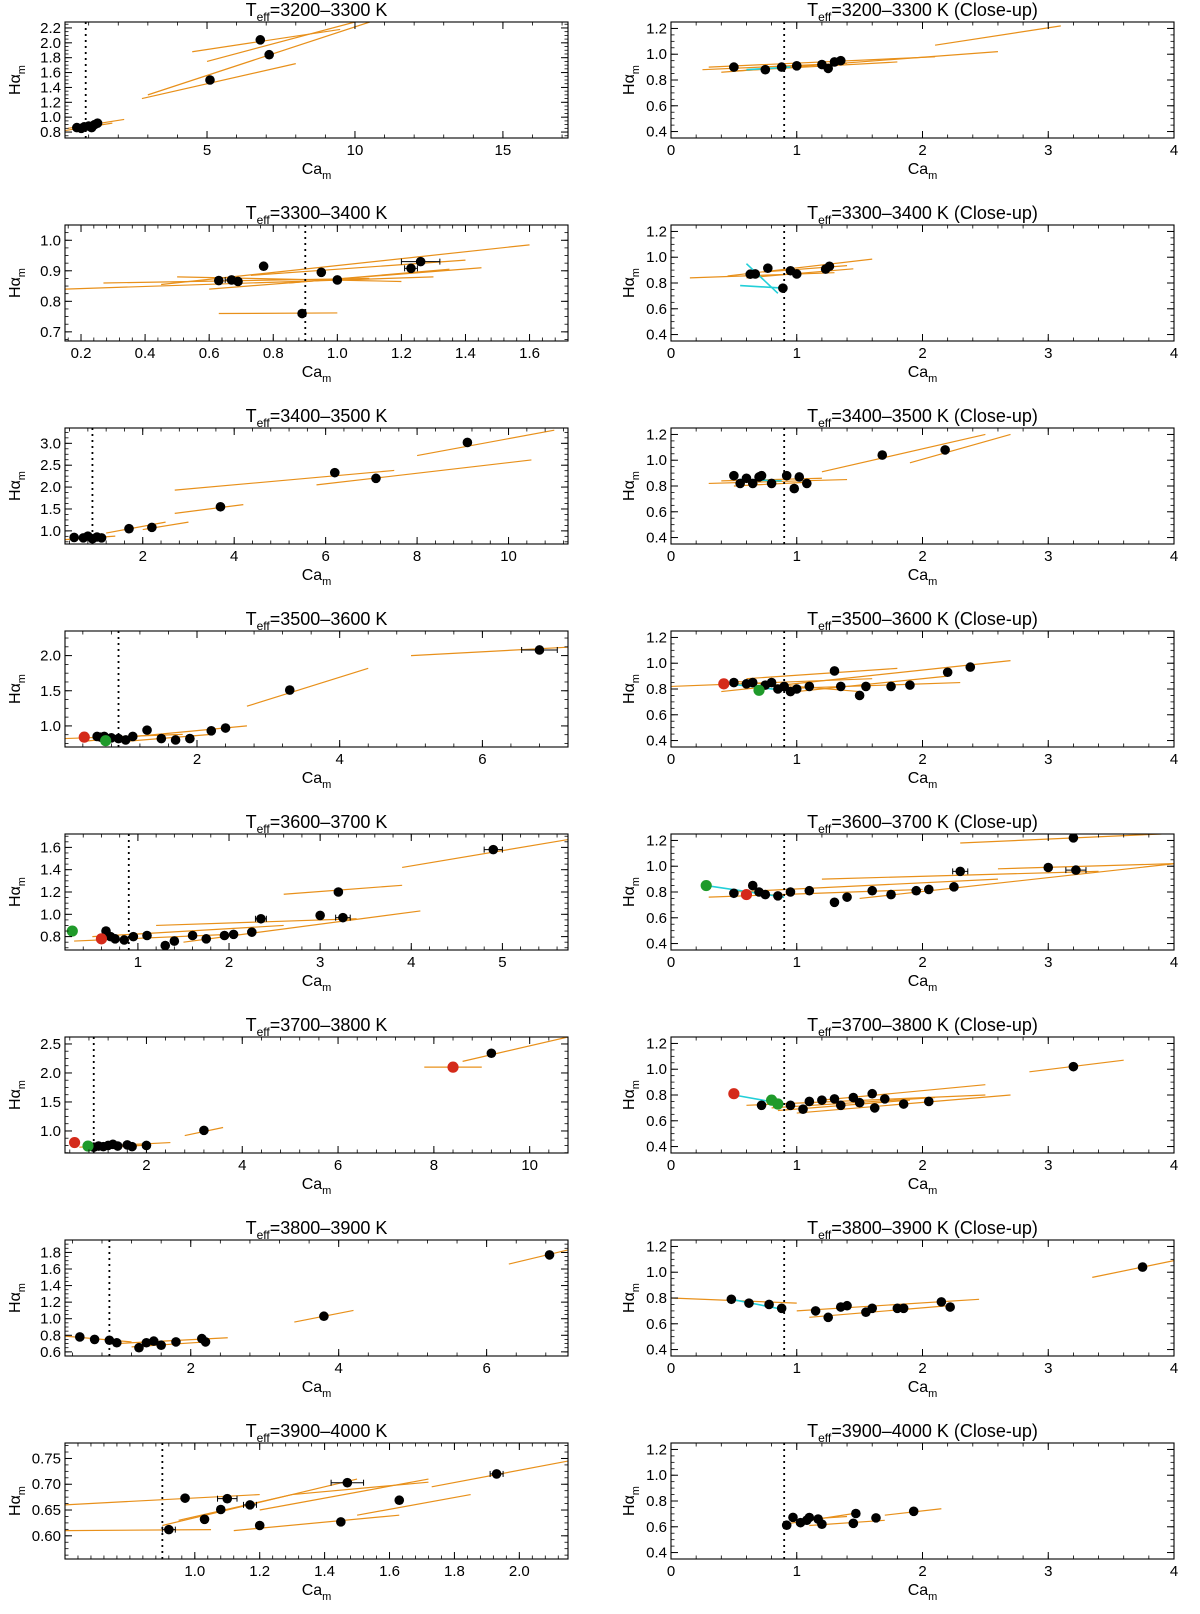 This screenshot has height=1614, width=1200. Describe the element at coordinates (529, 353) in the screenshot. I see `x-tick-label: 1.6` at that location.